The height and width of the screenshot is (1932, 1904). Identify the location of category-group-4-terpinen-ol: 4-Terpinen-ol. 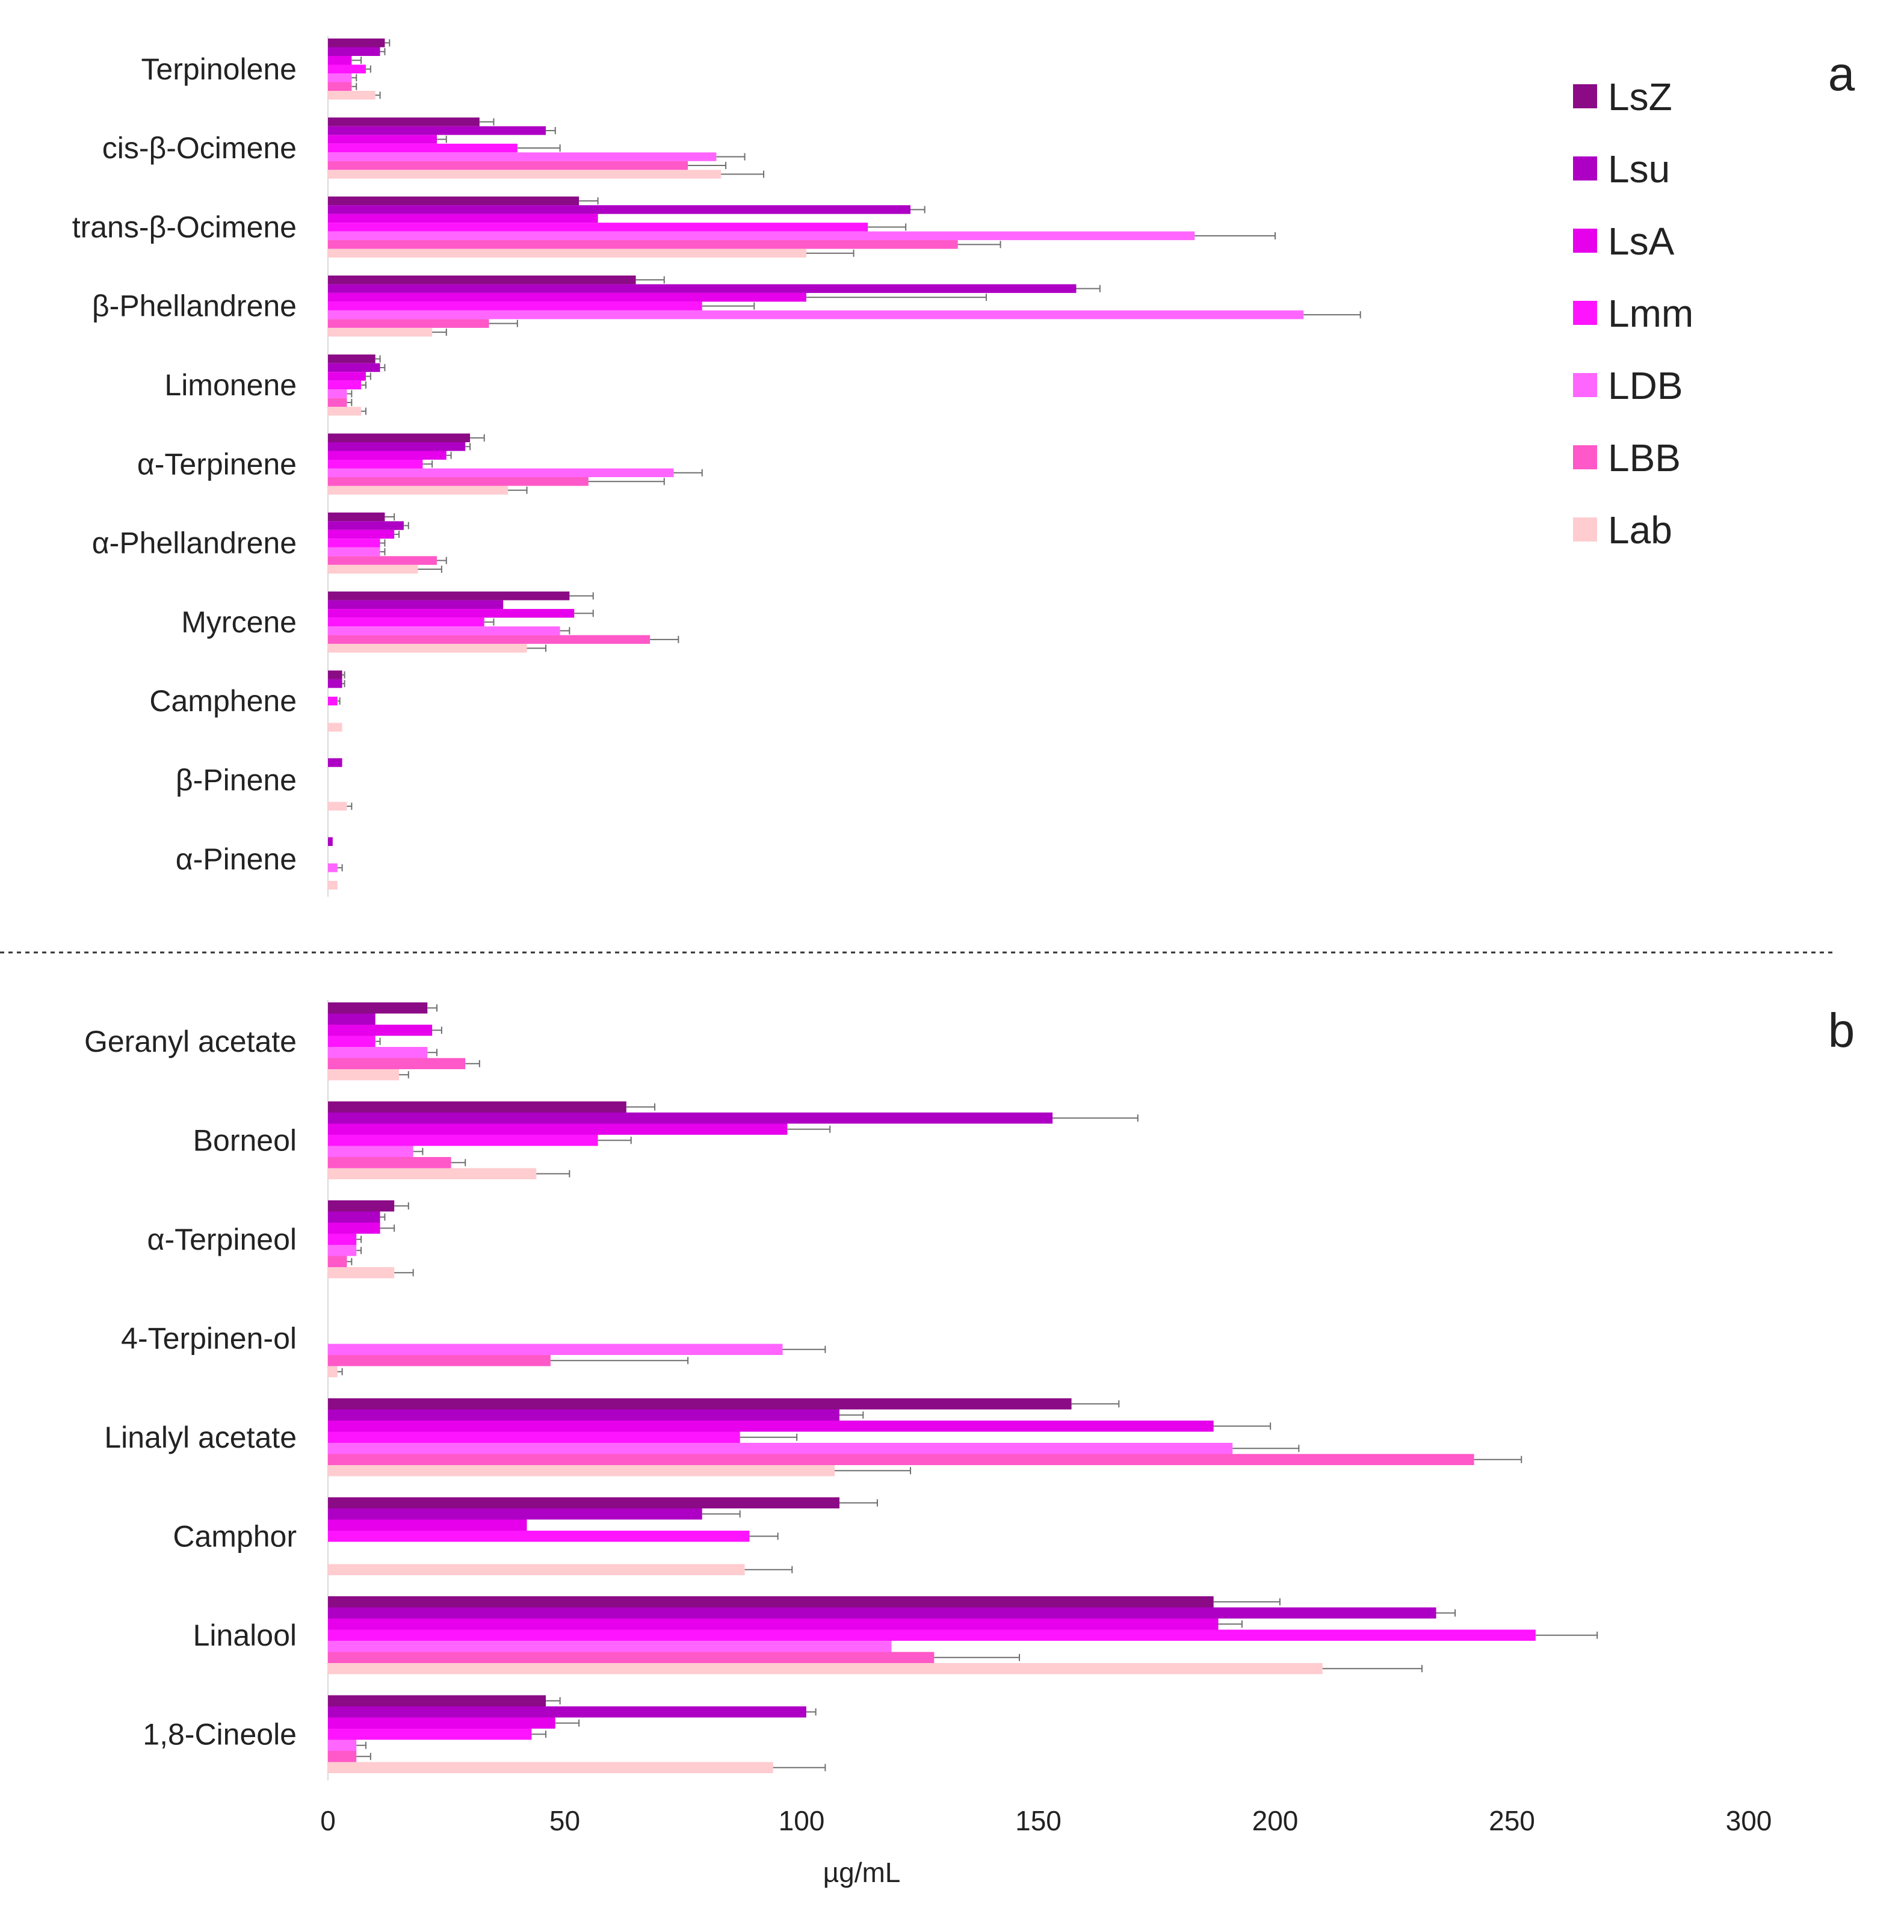
(474, 1349).